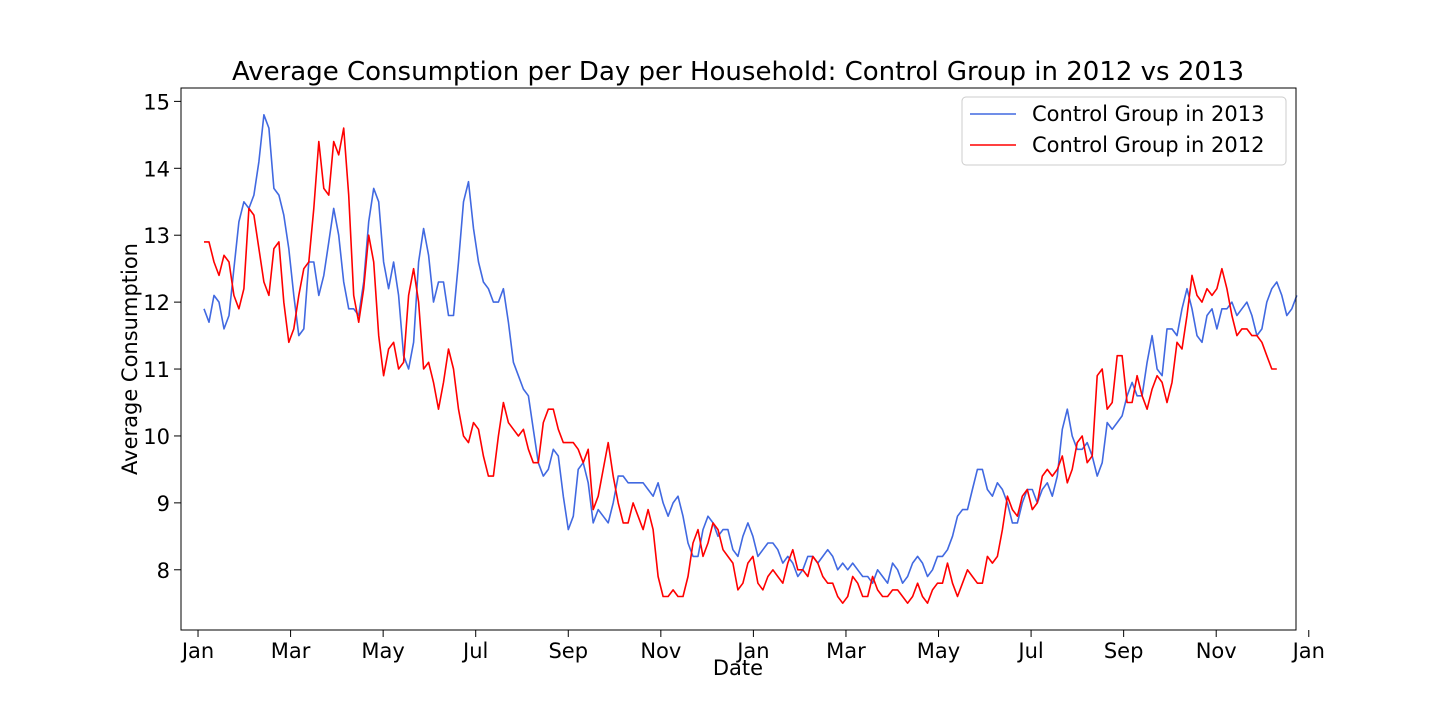 This screenshot has width=1440, height=720. I want to click on y-tick-label: 10, so click(156, 437).